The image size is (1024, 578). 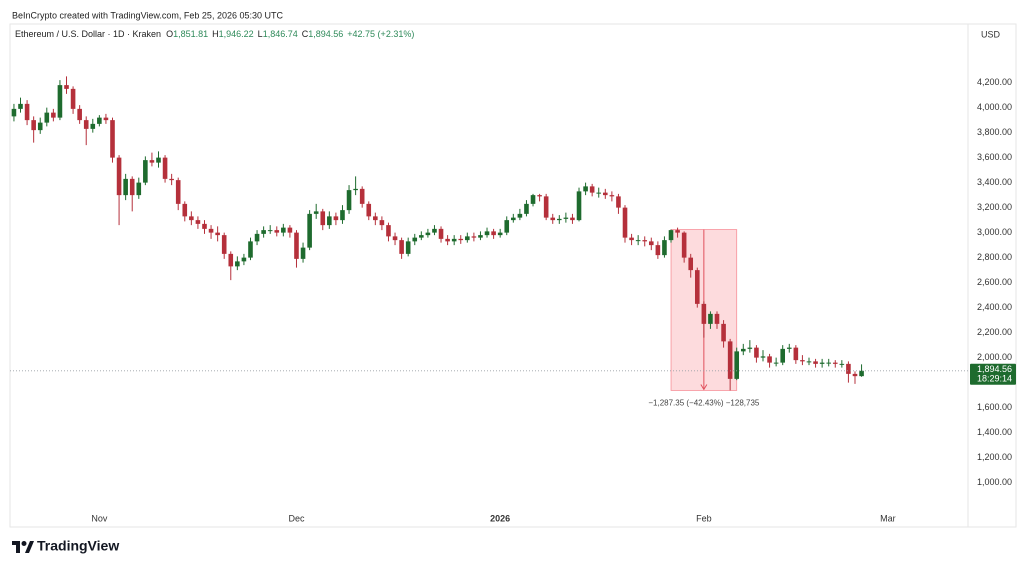 I want to click on x-tick-label: Feb, so click(x=704, y=518).